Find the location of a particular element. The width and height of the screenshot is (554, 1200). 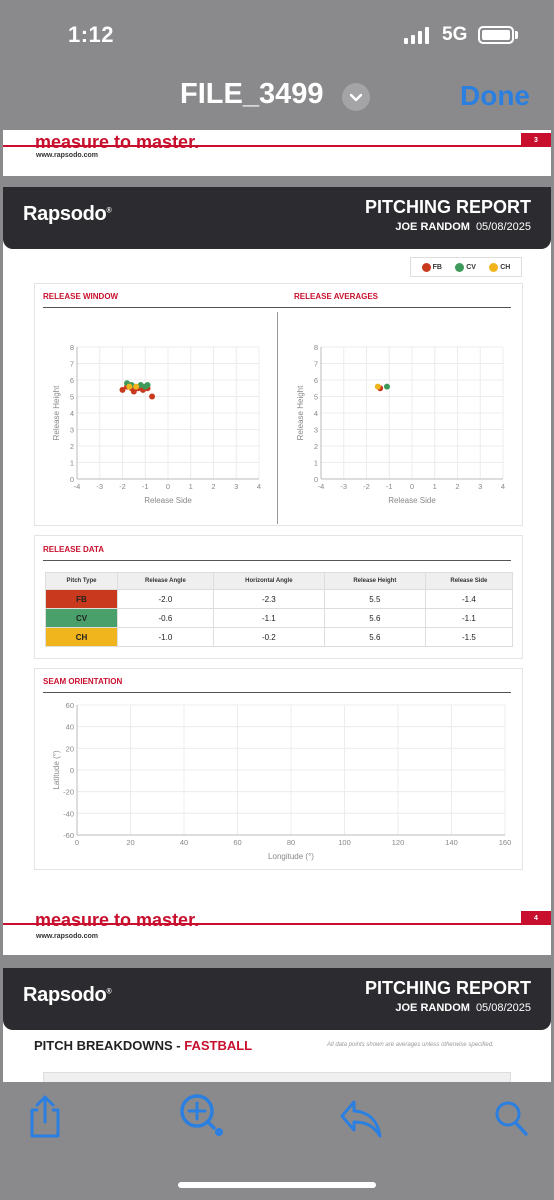

table-row: CV -0.6 -1.1 5.6 -1.1 is located at coordinates (279, 618).